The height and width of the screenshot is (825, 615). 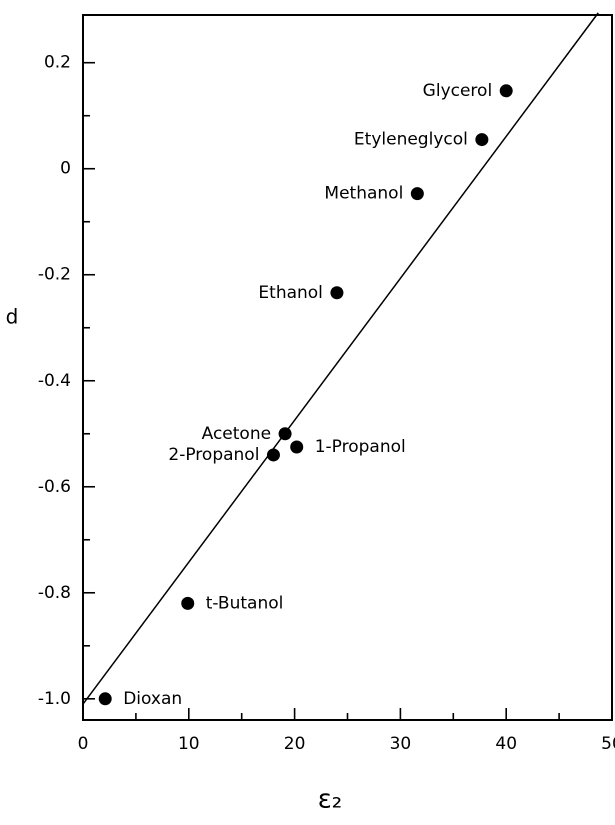 What do you see at coordinates (360, 447) in the screenshot?
I see `point-label: 1-Propanol` at bounding box center [360, 447].